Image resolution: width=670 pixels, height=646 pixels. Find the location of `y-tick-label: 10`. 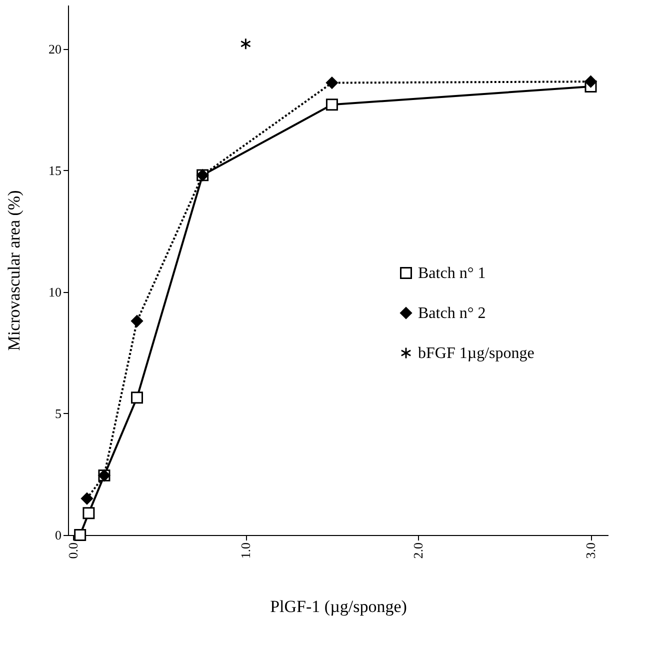

y-tick-label: 10 is located at coordinates (55, 292).